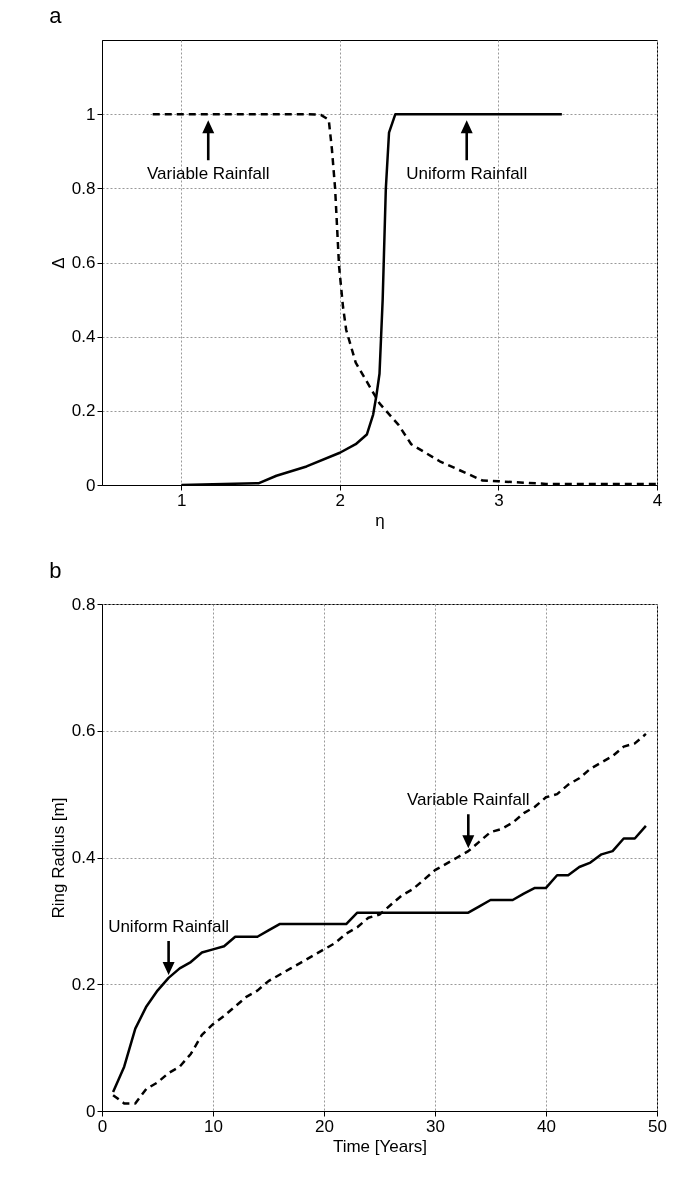 The height and width of the screenshot is (1185, 674). I want to click on x-tick-label: 20, so click(324, 1126).